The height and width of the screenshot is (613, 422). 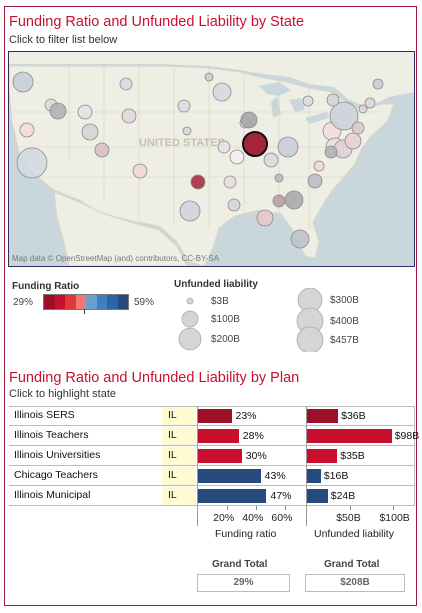 What do you see at coordinates (394, 518) in the screenshot?
I see `axis-tick-label: $100B` at bounding box center [394, 518].